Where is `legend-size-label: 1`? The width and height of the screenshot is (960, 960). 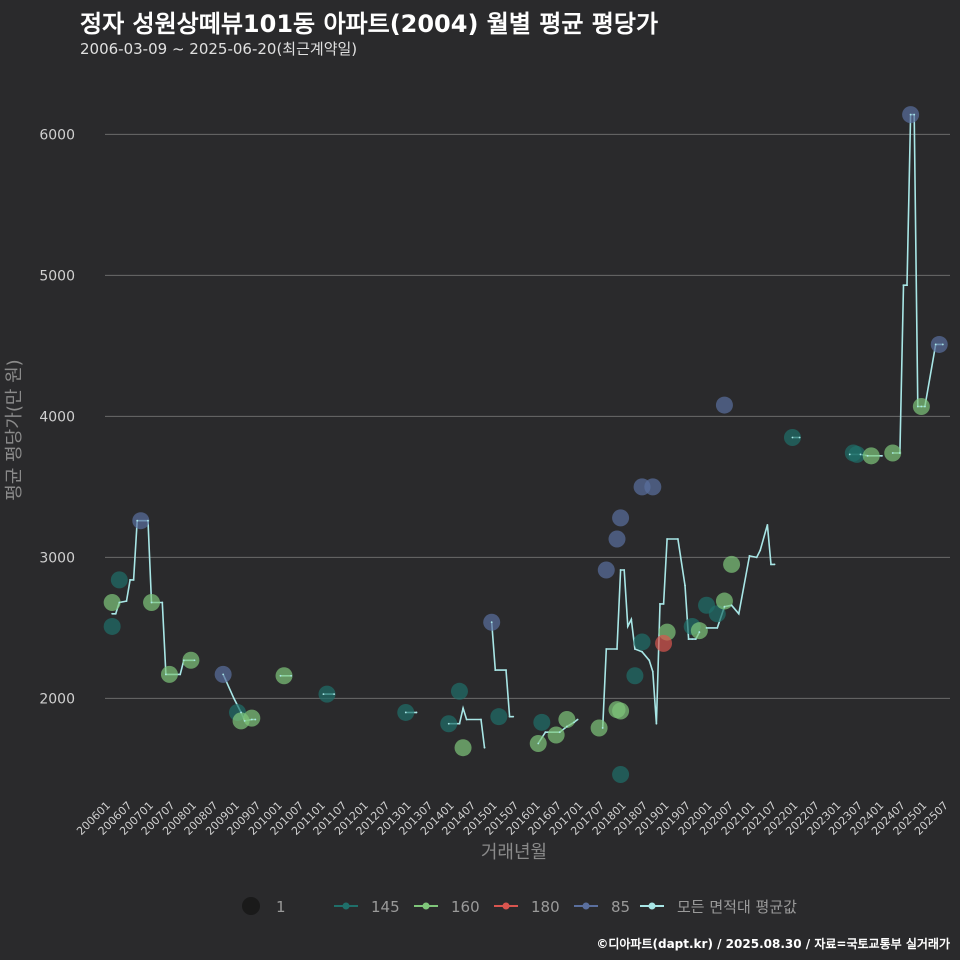 legend-size-label: 1 is located at coordinates (281, 907).